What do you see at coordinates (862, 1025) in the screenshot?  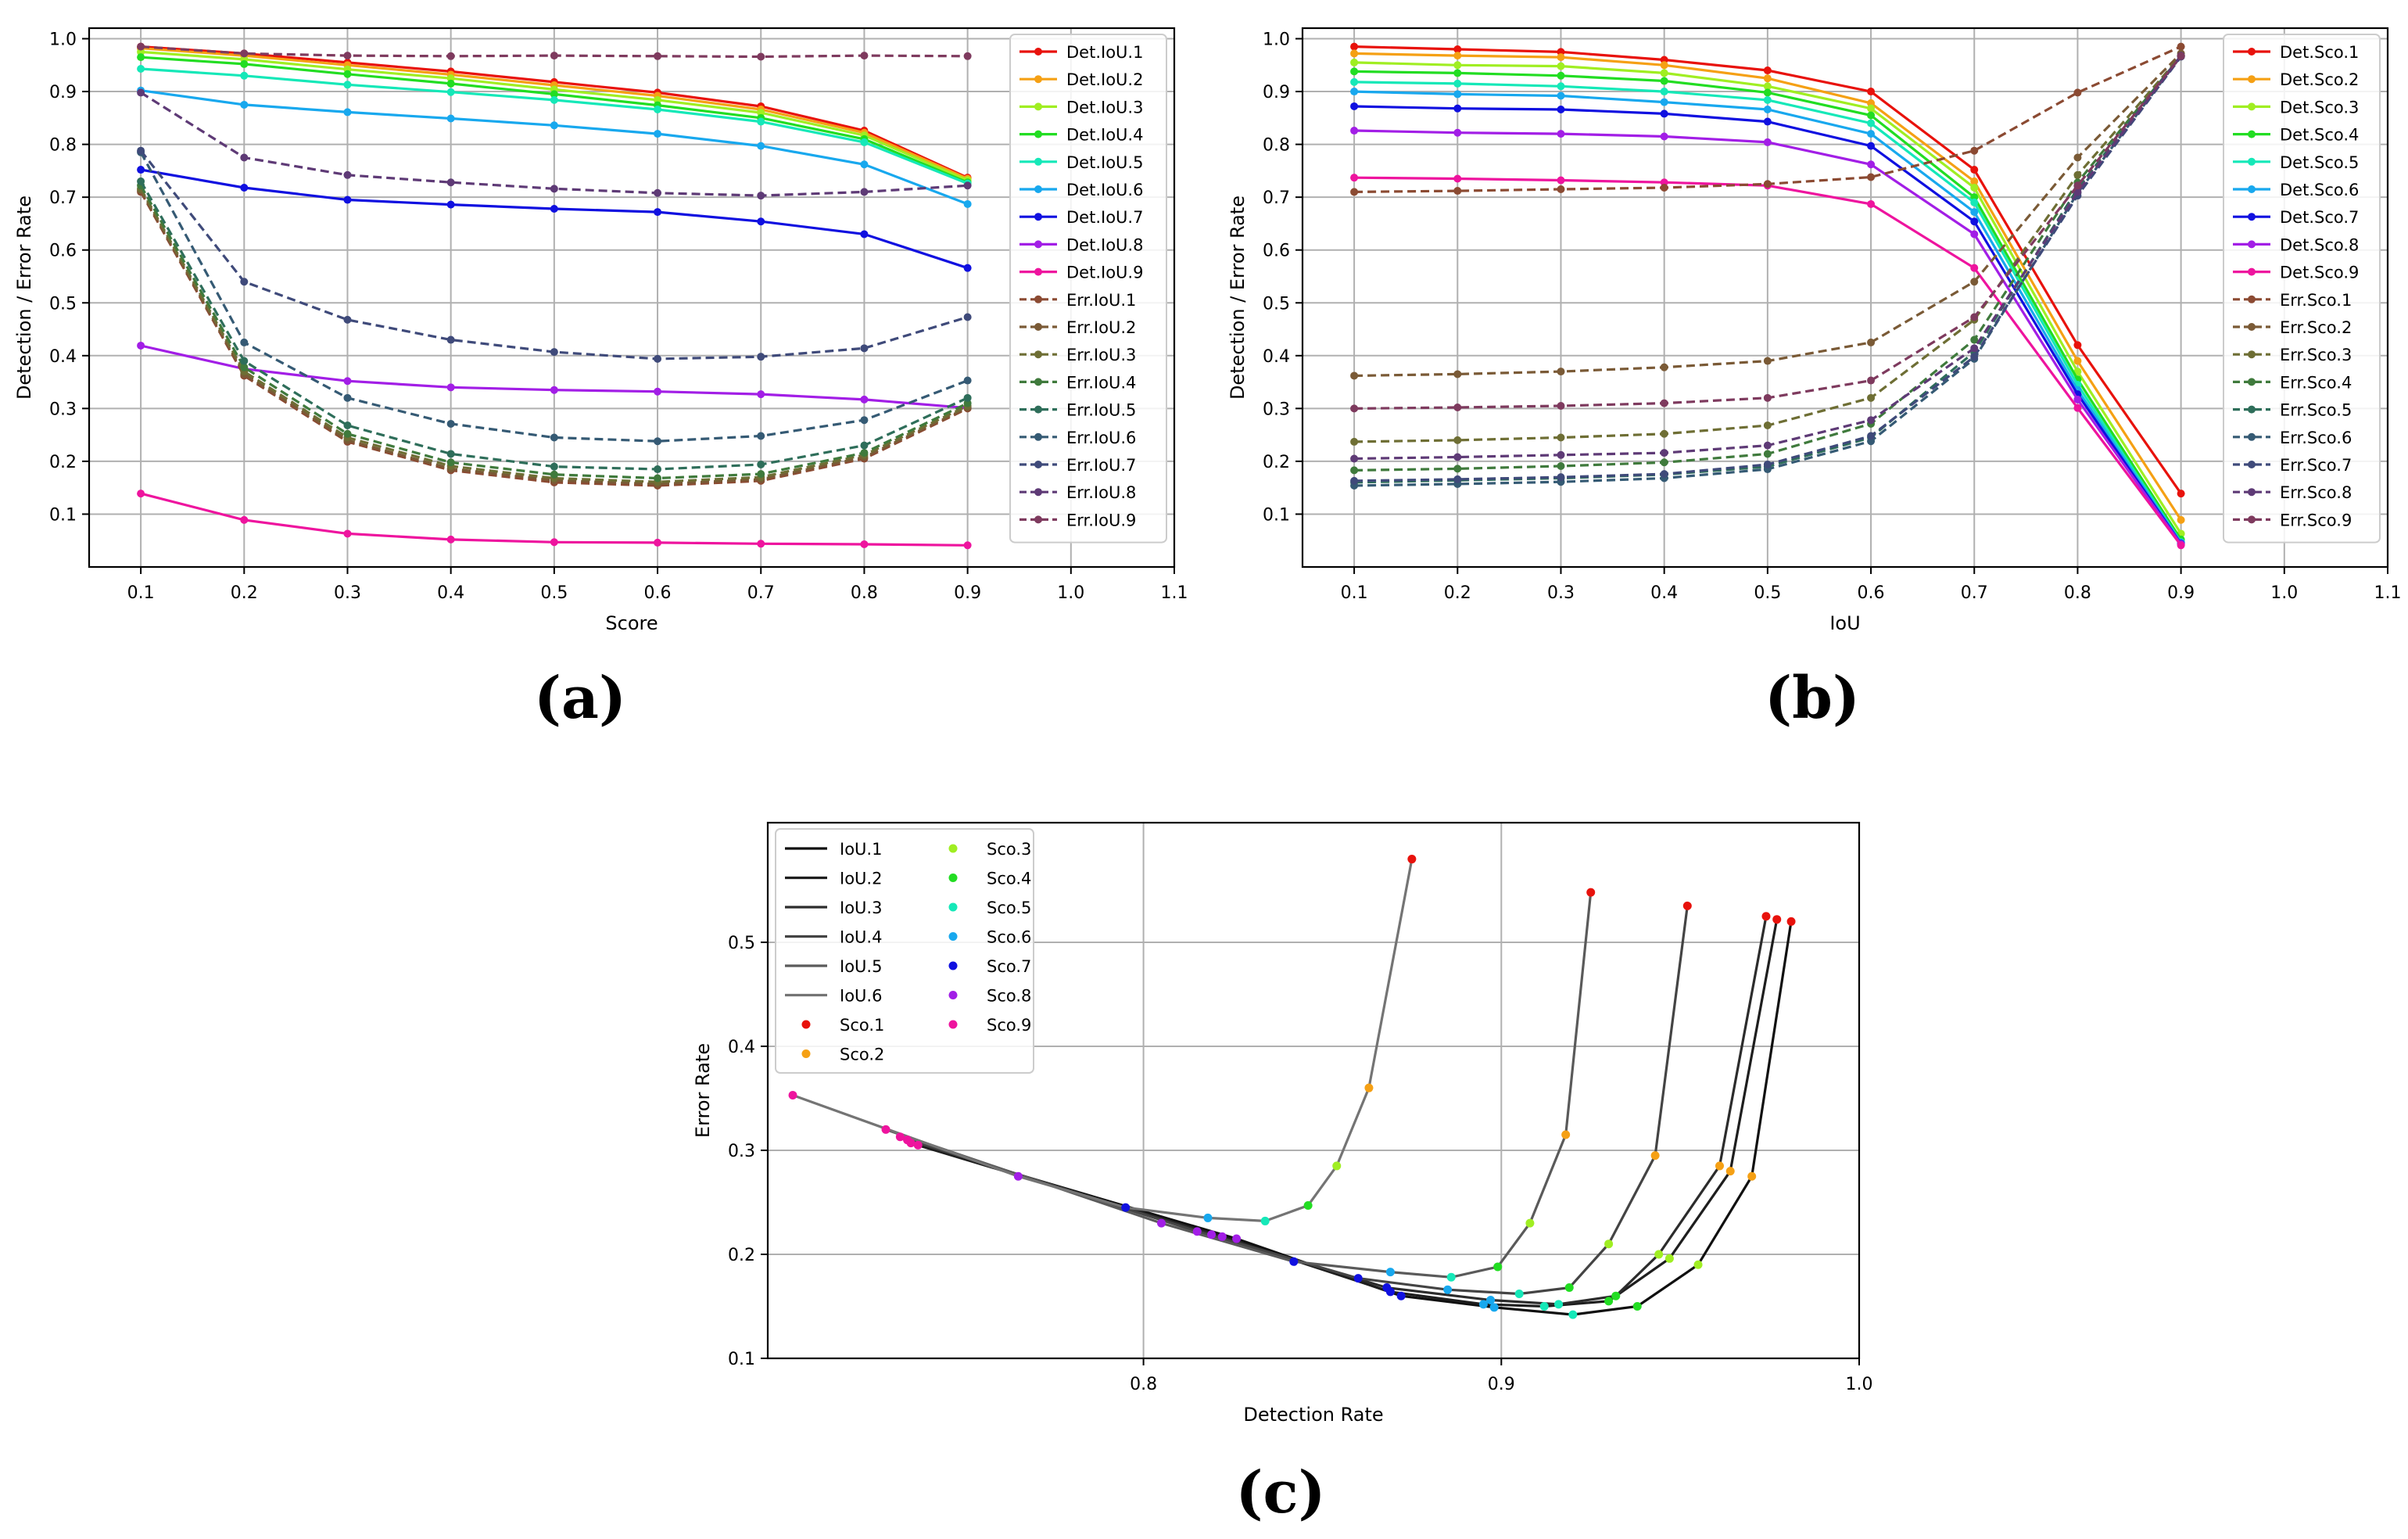 I see `legend-entry: Sco.1` at bounding box center [862, 1025].